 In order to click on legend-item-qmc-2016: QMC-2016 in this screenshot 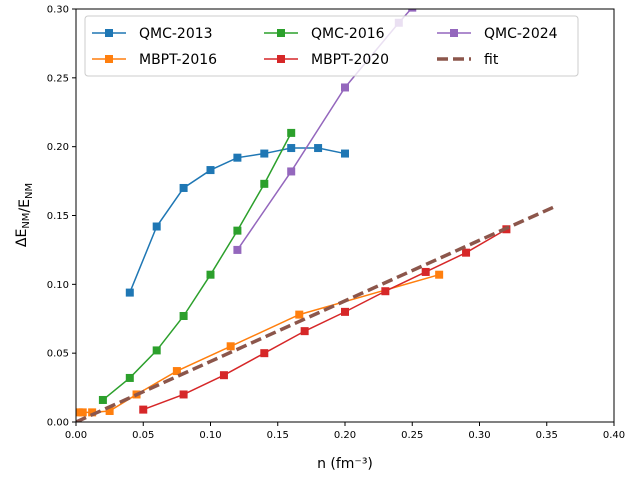, I will do `click(324, 34)`.